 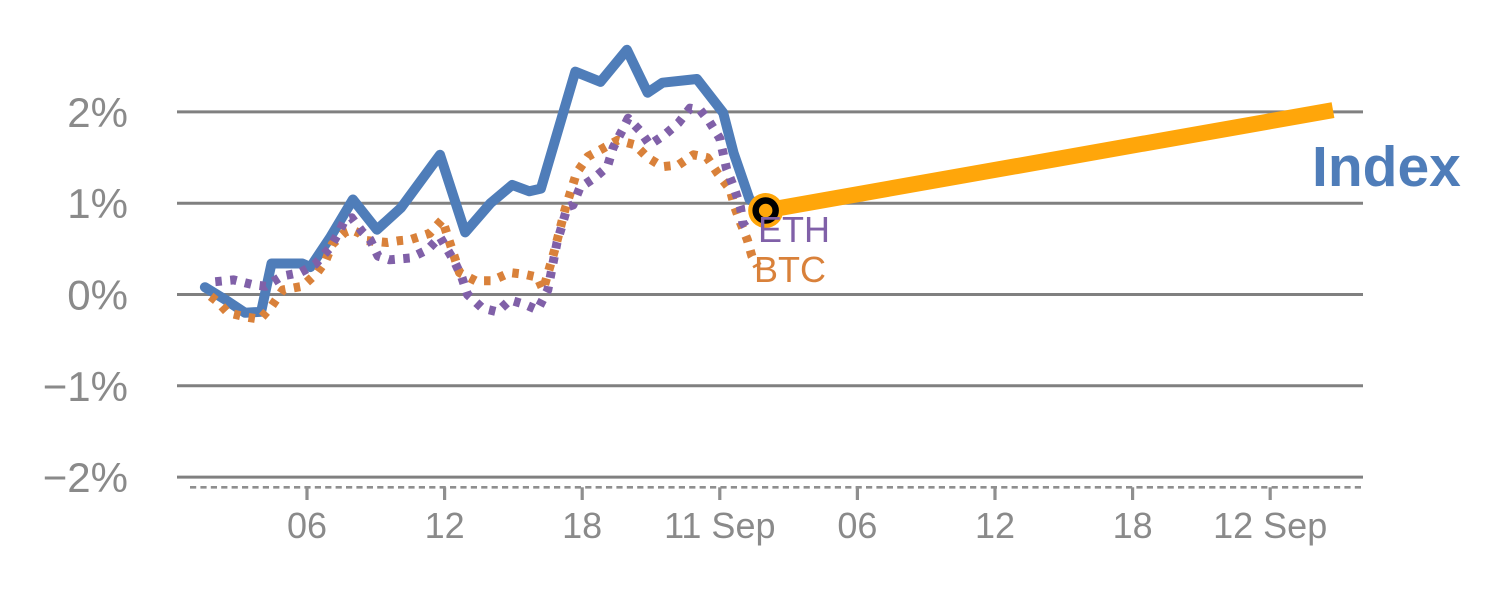 I want to click on current-point-marker, so click(x=766, y=211).